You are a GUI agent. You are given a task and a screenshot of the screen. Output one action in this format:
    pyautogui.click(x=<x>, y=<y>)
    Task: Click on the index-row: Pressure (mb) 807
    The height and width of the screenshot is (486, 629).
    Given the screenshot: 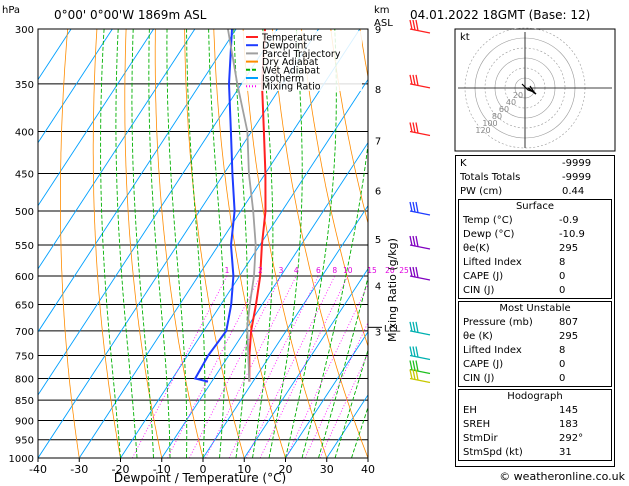 What is the action you would take?
    pyautogui.click(x=535, y=323)
    